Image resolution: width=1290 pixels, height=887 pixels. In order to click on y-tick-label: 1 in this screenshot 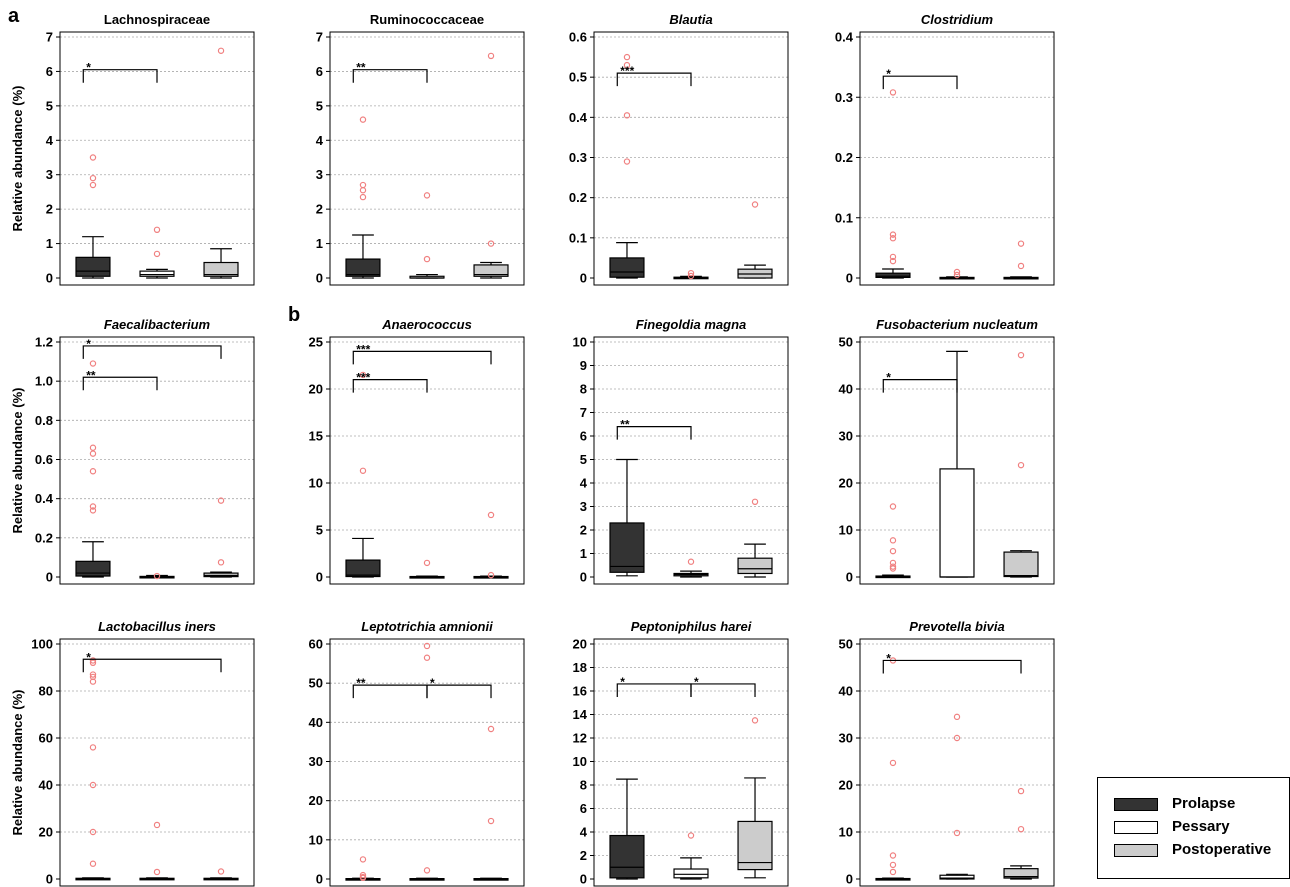, I will do `click(583, 553)`.